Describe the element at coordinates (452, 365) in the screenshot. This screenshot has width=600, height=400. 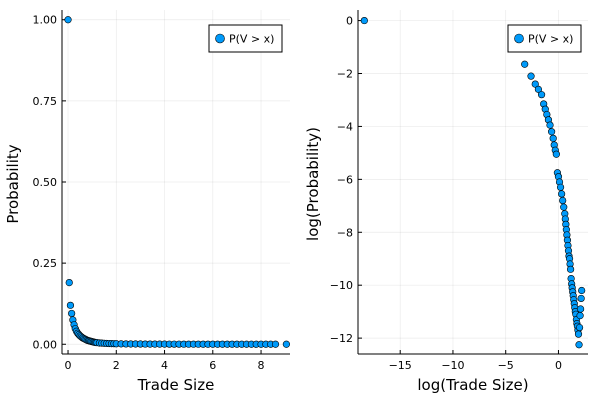
I see `right-x-tick-label: −10` at that location.